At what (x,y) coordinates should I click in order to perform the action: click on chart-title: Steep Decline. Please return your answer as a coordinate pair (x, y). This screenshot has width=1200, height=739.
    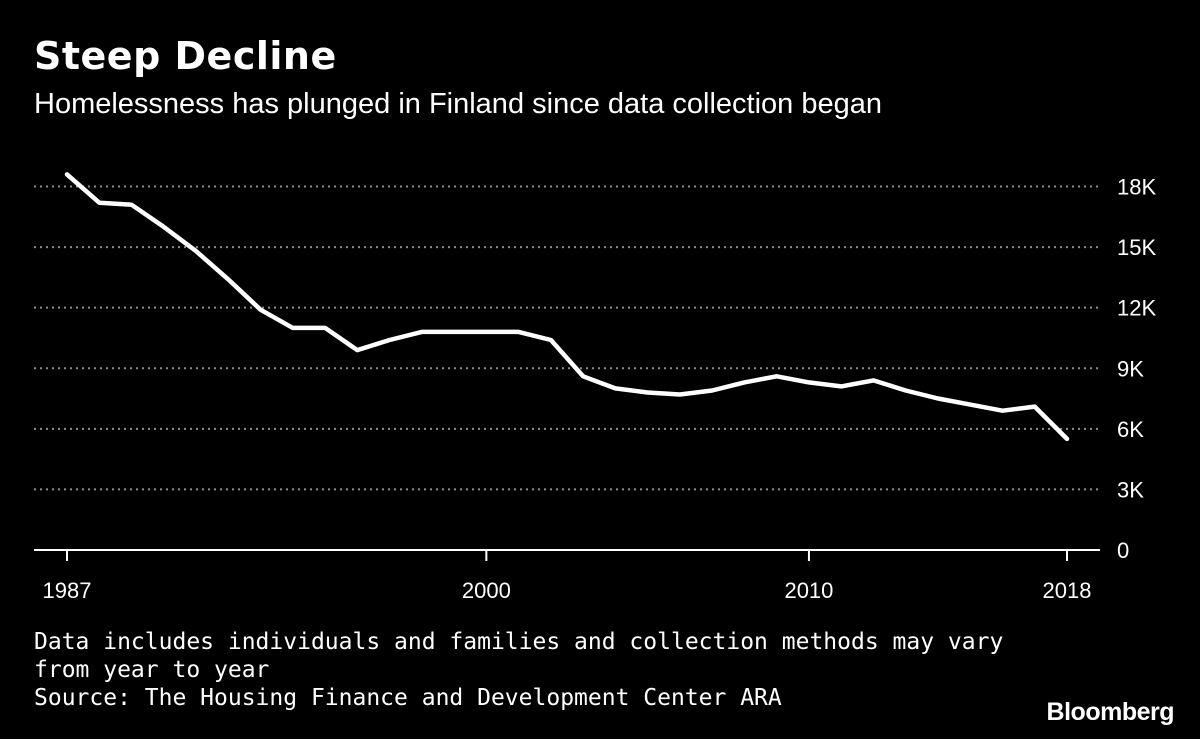
    Looking at the image, I should click on (185, 56).